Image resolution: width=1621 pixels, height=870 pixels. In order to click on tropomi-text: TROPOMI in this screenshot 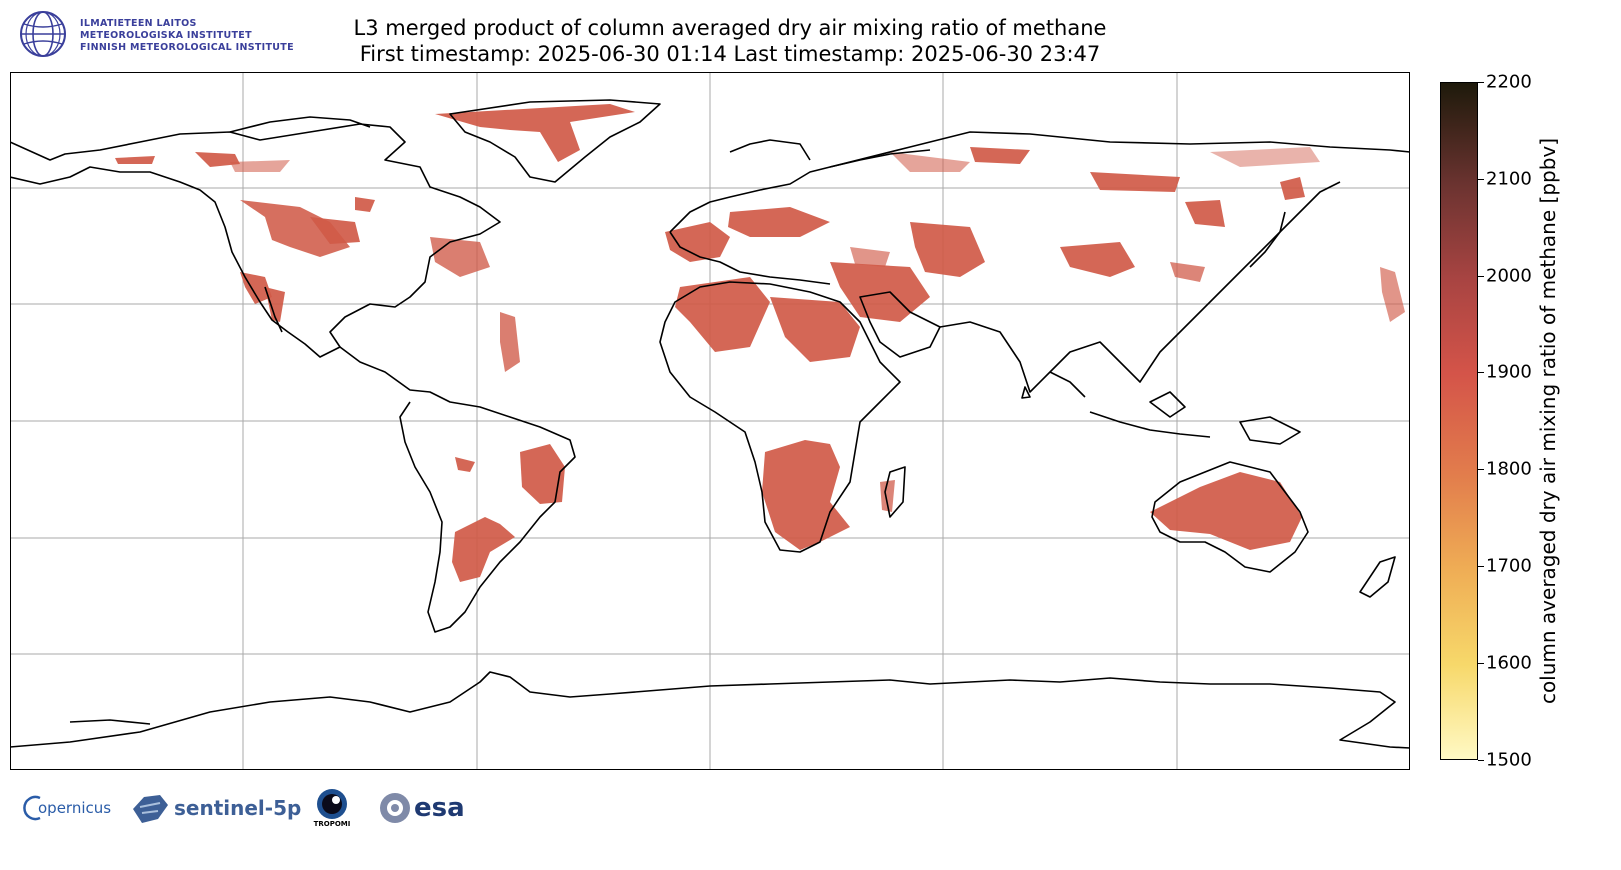, I will do `click(332, 824)`.